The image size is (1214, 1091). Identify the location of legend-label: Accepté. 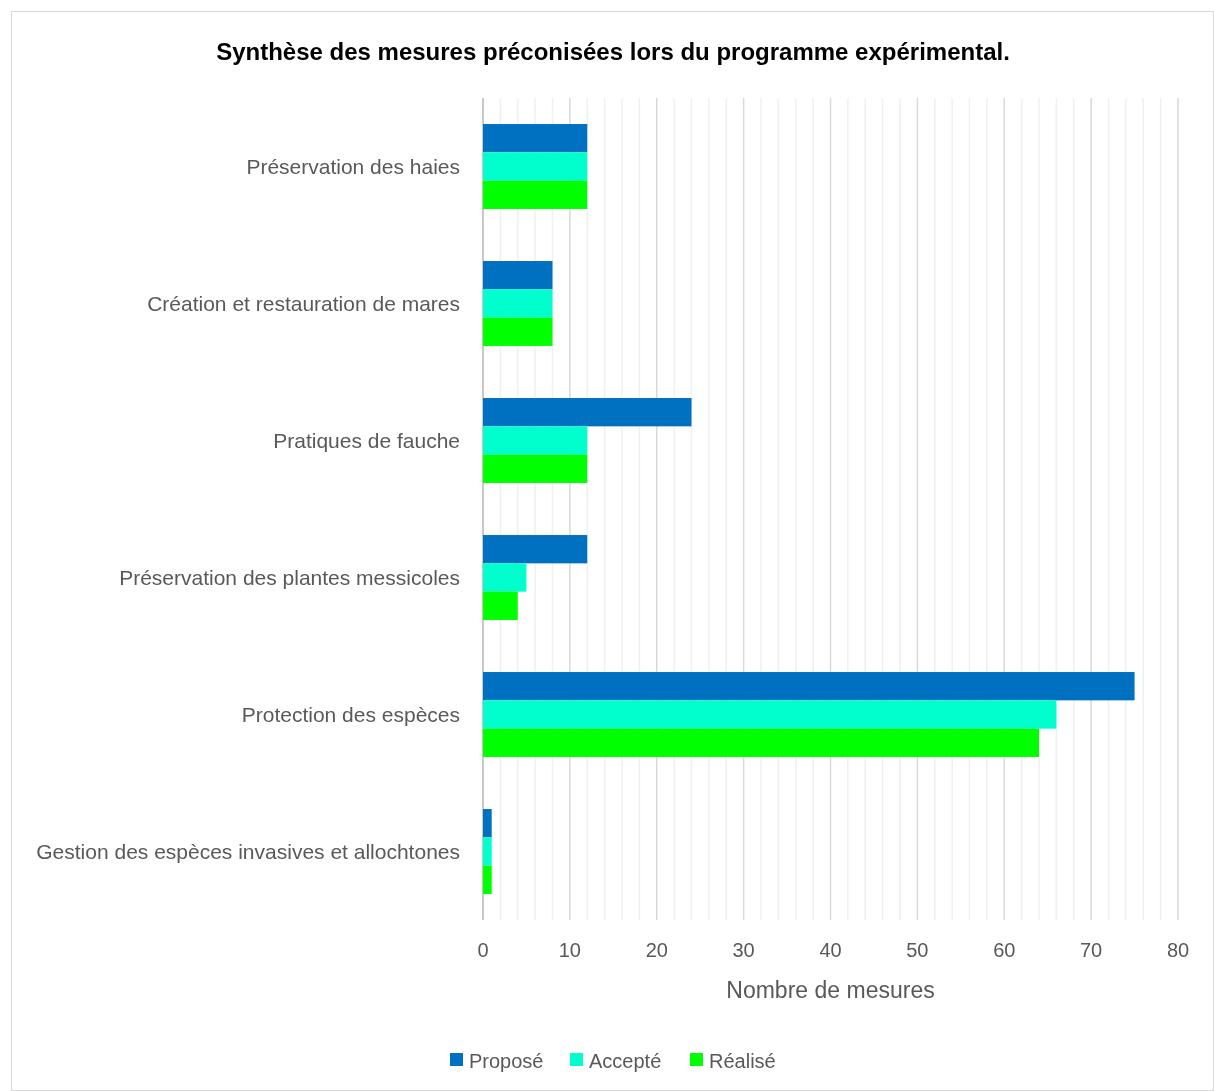
(625, 1061).